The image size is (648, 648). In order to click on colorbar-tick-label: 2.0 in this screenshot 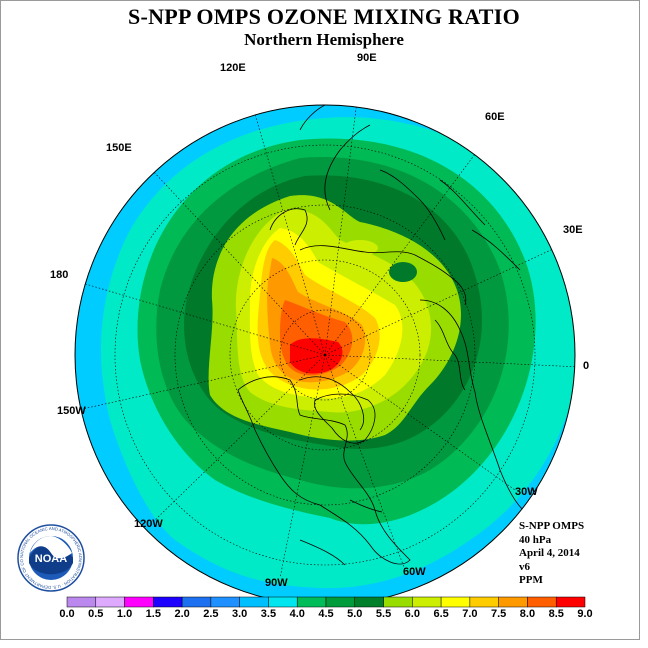, I will do `click(182, 614)`.